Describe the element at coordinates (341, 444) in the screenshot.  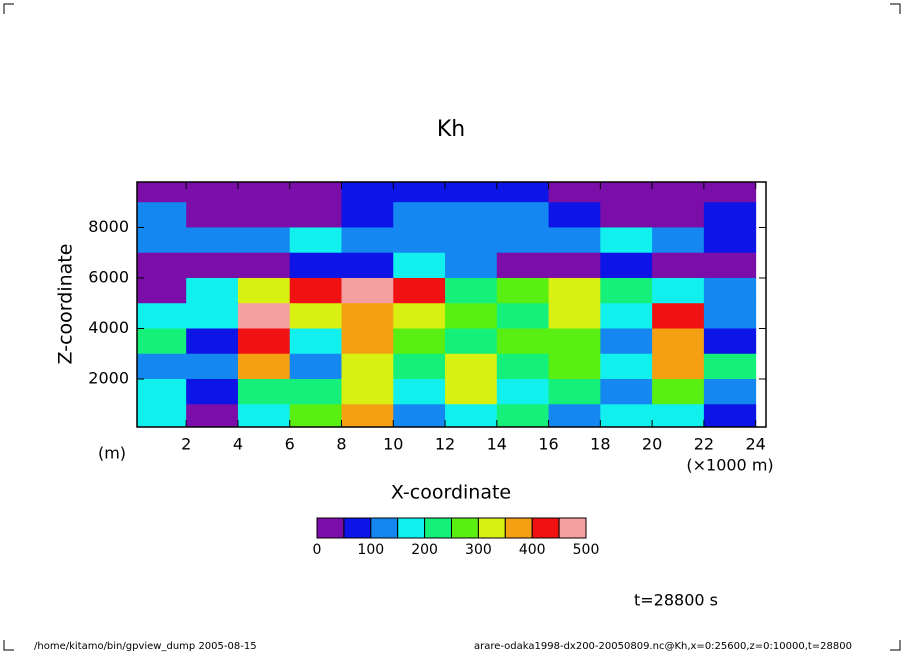
I see `x-tick-label: 8` at that location.